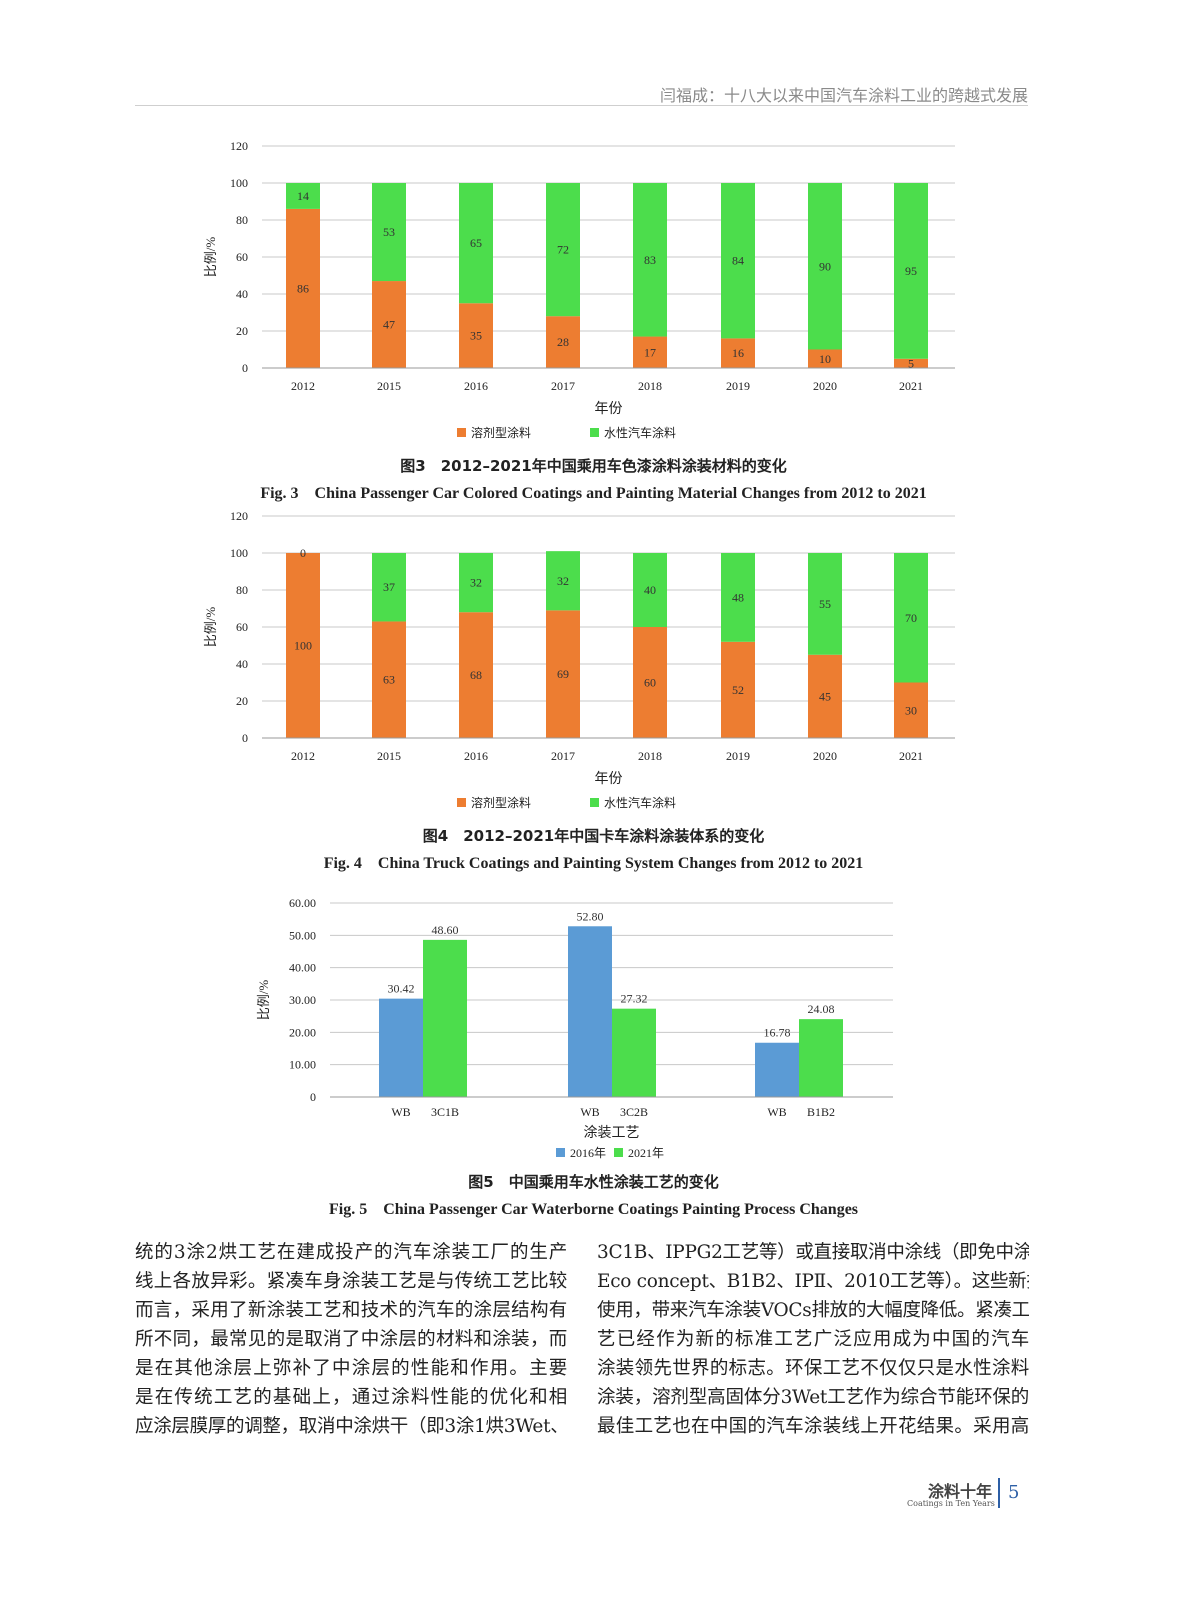  What do you see at coordinates (581, 105) in the screenshot?
I see `header-rule` at bounding box center [581, 105].